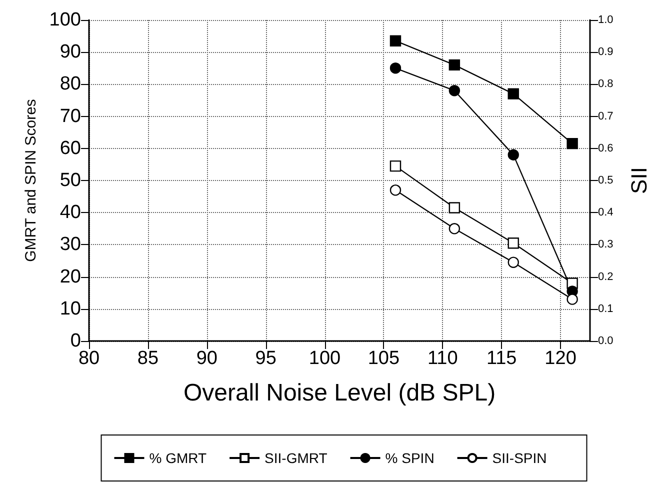 Image resolution: width=660 pixels, height=491 pixels. What do you see at coordinates (70, 84) in the screenshot?
I see `y-tick-label: 80` at bounding box center [70, 84].